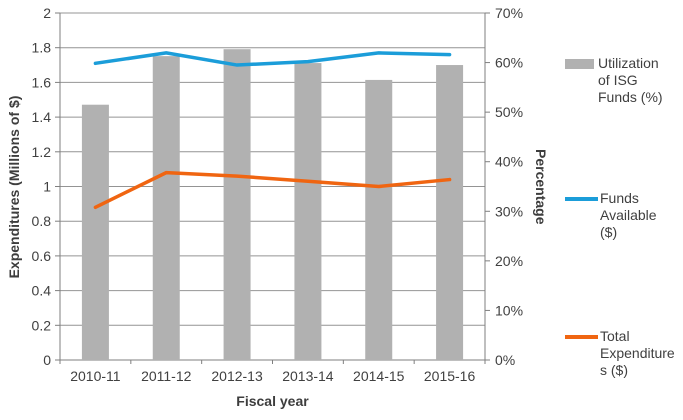  Describe the element at coordinates (42, 325) in the screenshot. I see `left-tick-label: 0.2` at that location.